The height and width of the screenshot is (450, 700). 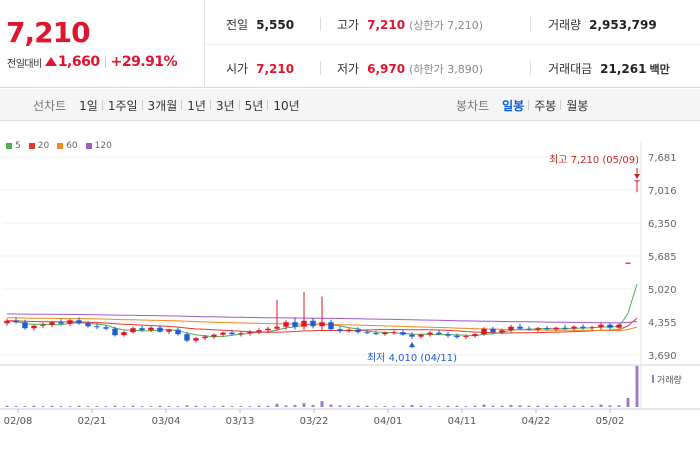 I want to click on candle-weekly: 주봉, so click(x=544, y=105).